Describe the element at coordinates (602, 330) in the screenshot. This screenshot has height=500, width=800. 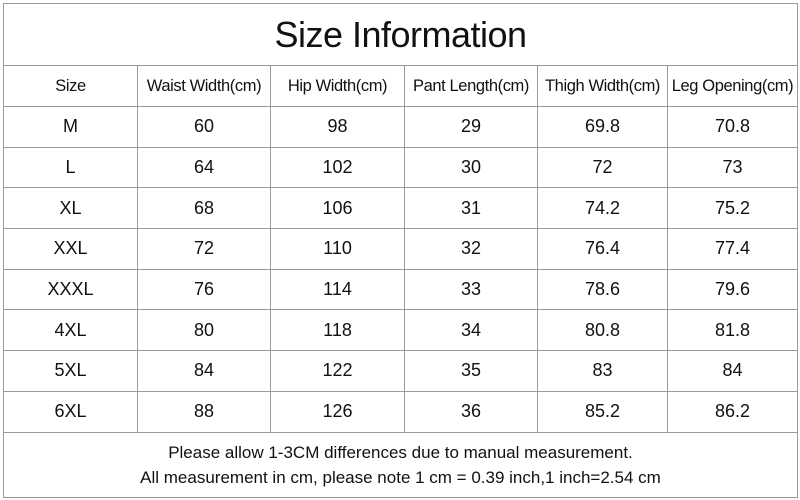
I see `measure-cell: 80.8` at that location.